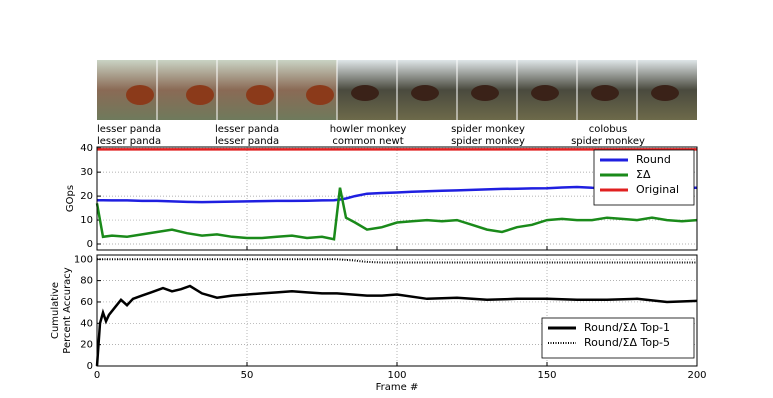  I want to click on x-axis-label: Frame #, so click(397, 387).